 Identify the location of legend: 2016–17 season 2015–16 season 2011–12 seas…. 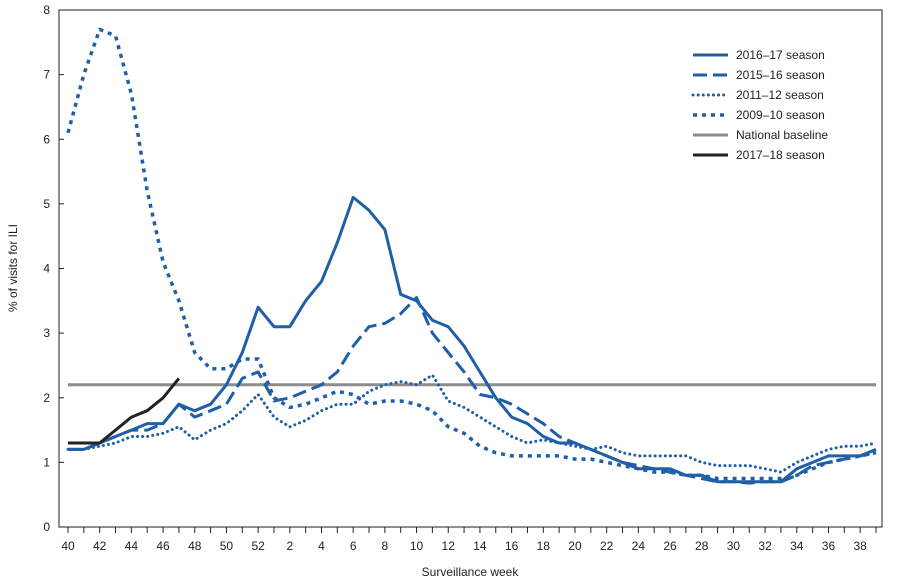
(759, 105).